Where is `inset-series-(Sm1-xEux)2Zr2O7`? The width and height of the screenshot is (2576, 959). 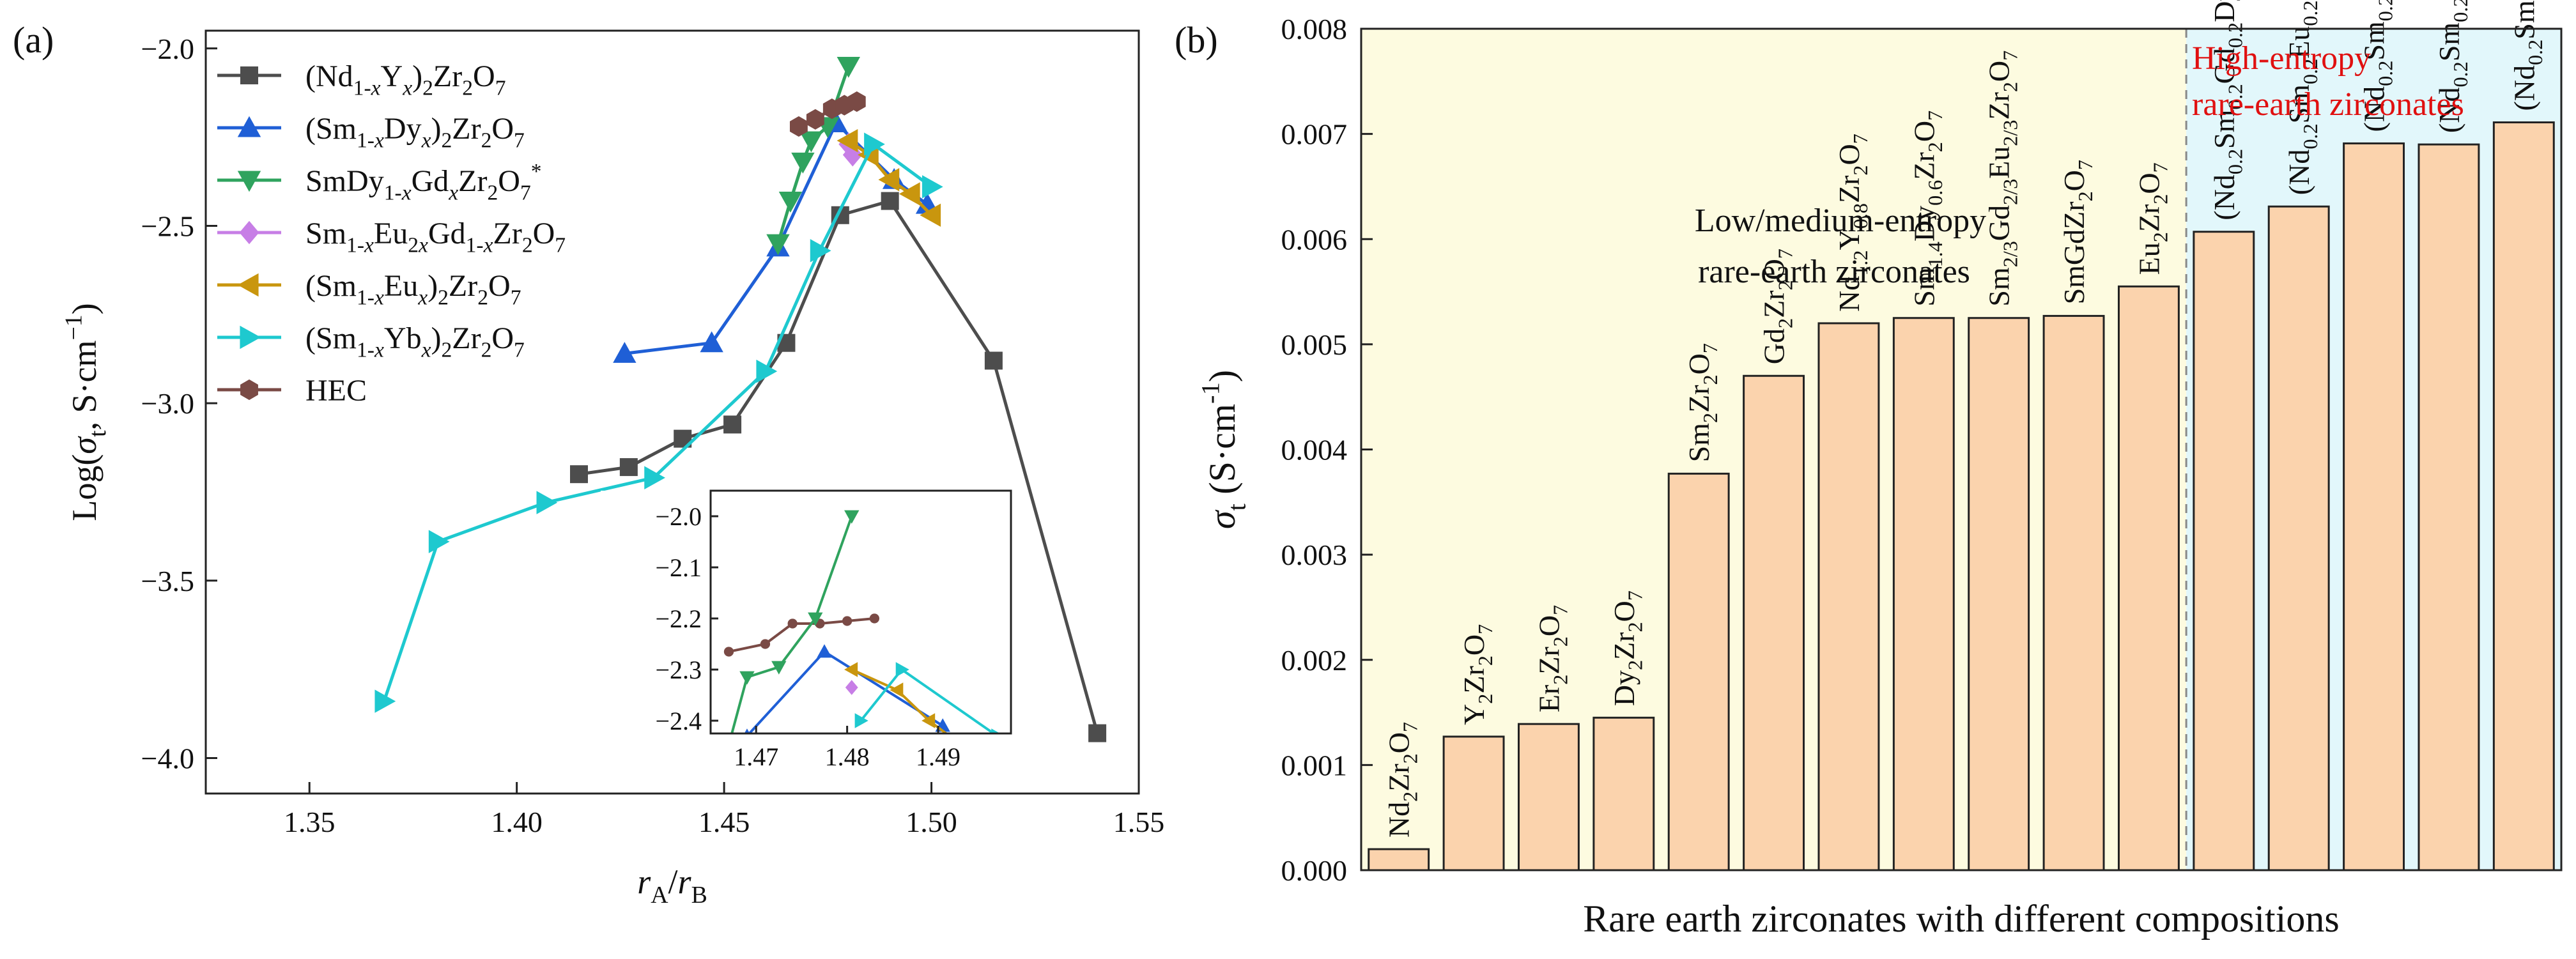
inset-series-(Sm1-xEux)2Zr2O7 is located at coordinates (896, 697).